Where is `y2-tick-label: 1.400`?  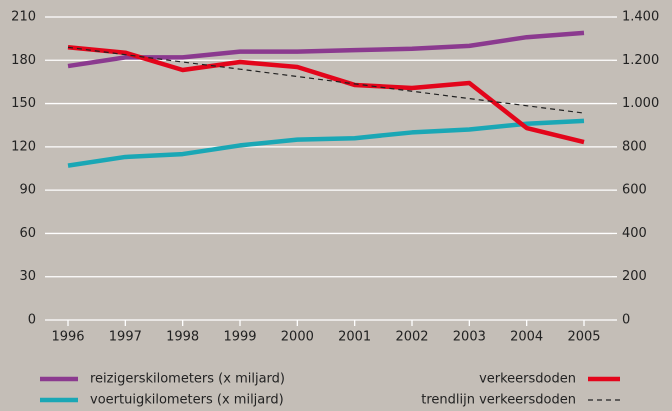
y2-tick-label: 1.400 is located at coordinates (640, 17).